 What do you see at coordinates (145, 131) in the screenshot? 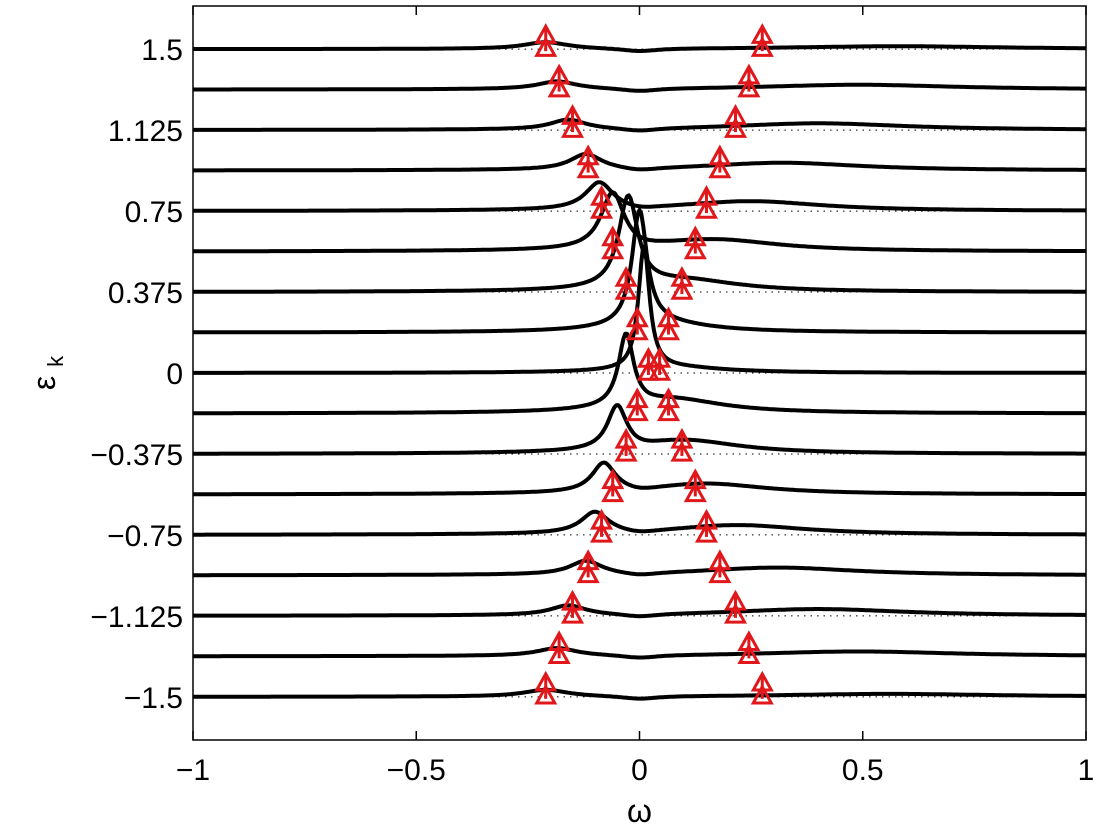
I see `y-tick-label: 1.125` at bounding box center [145, 131].